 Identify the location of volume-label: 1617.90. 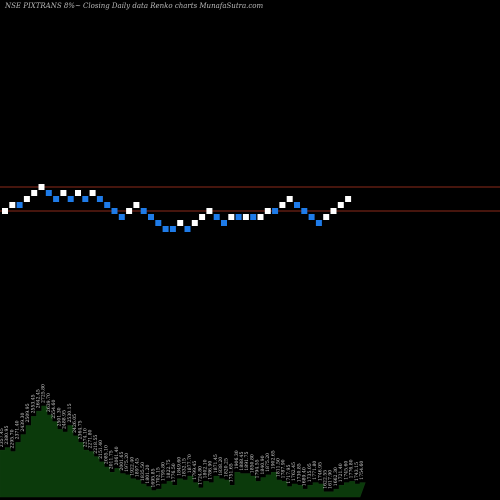
(331, 479).